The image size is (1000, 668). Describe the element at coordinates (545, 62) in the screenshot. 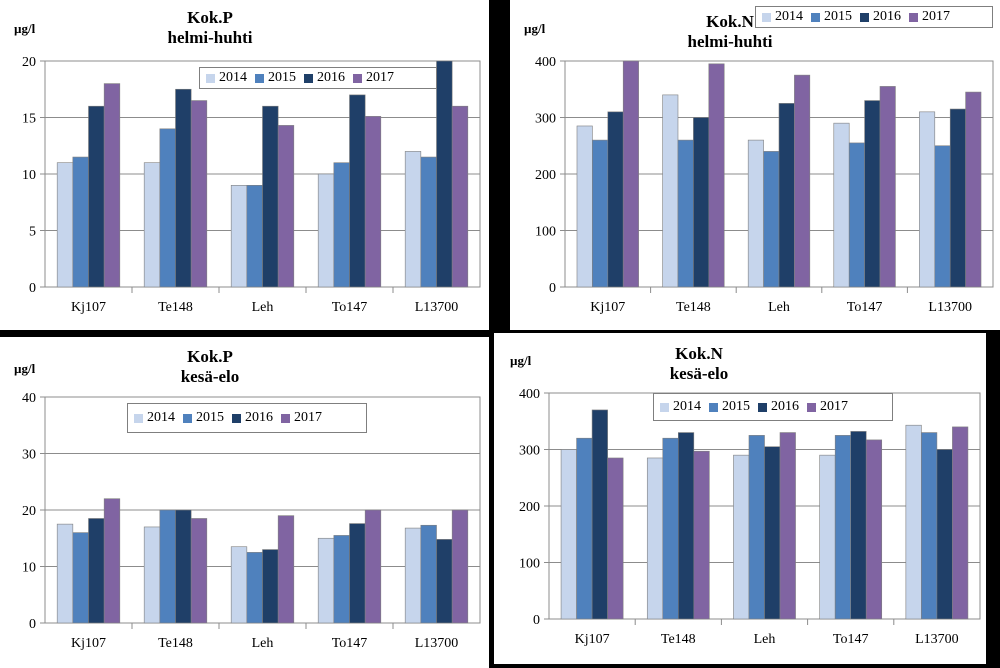

I see `y-tick-label: 400` at that location.